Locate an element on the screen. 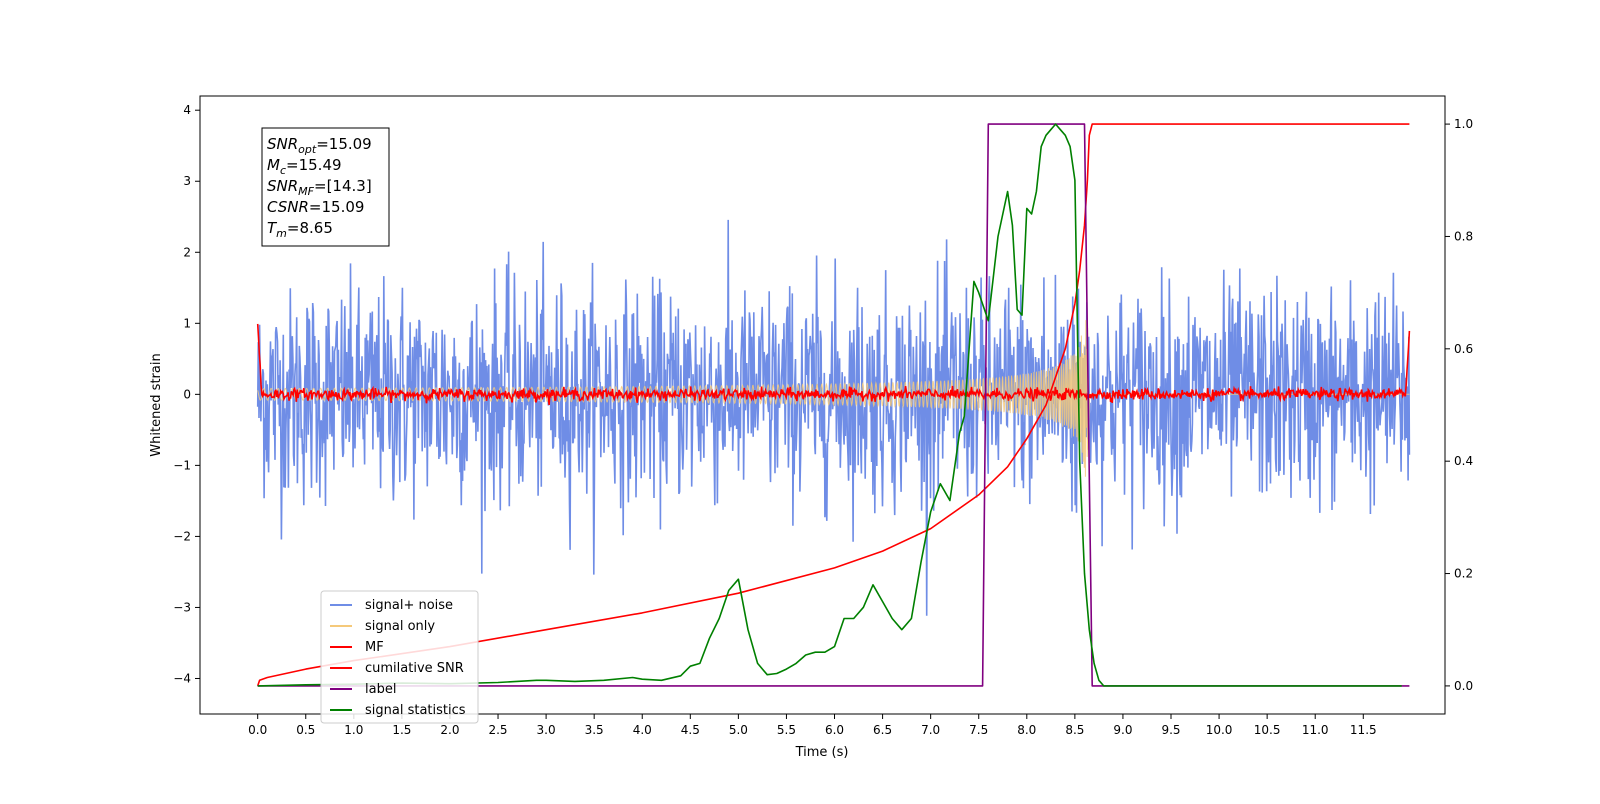 The image size is (1600, 804). x-tick-label: 6.5 is located at coordinates (882, 730).